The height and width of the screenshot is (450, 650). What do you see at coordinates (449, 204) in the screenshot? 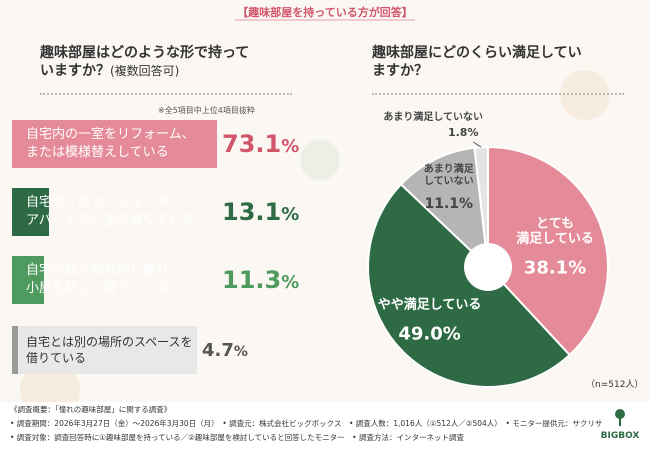
I see `pie-value-label: 11.1%` at bounding box center [449, 204].